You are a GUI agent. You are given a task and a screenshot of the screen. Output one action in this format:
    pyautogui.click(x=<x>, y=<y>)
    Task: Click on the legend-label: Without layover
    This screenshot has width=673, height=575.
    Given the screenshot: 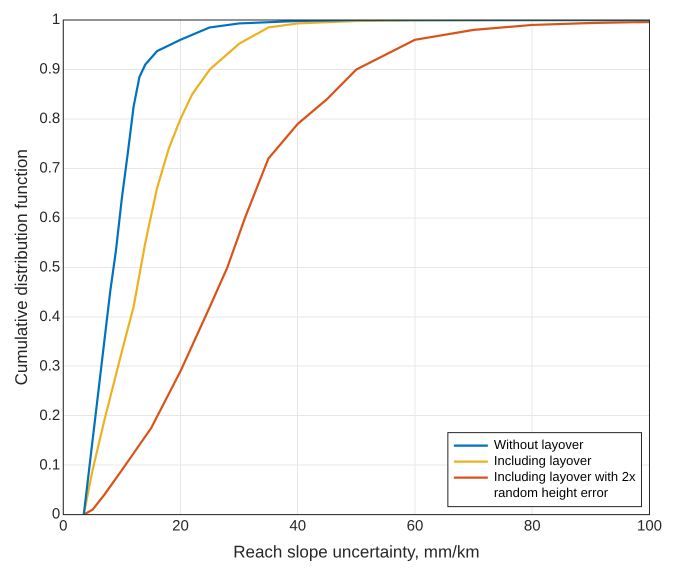 What is the action you would take?
    pyautogui.click(x=539, y=444)
    